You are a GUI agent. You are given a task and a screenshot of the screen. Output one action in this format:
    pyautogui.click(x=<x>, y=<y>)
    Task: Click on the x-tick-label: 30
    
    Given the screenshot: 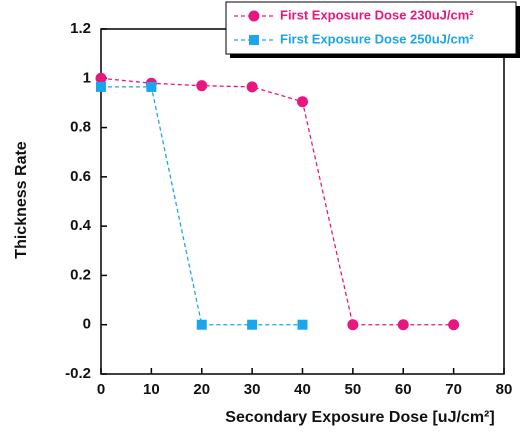 What is the action you would take?
    pyautogui.click(x=252, y=389)
    